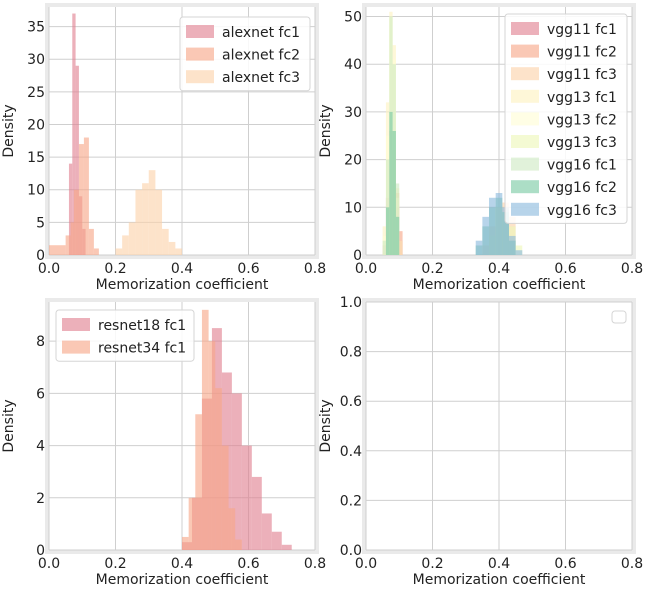 The width and height of the screenshot is (650, 596). I want to click on y-tick-label: 0.8, so click(351, 353).